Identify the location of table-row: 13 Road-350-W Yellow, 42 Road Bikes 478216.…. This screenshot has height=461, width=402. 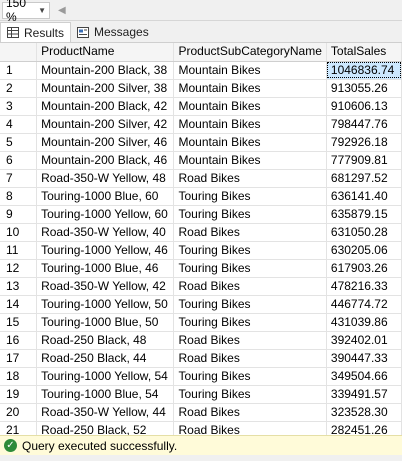
(201, 286).